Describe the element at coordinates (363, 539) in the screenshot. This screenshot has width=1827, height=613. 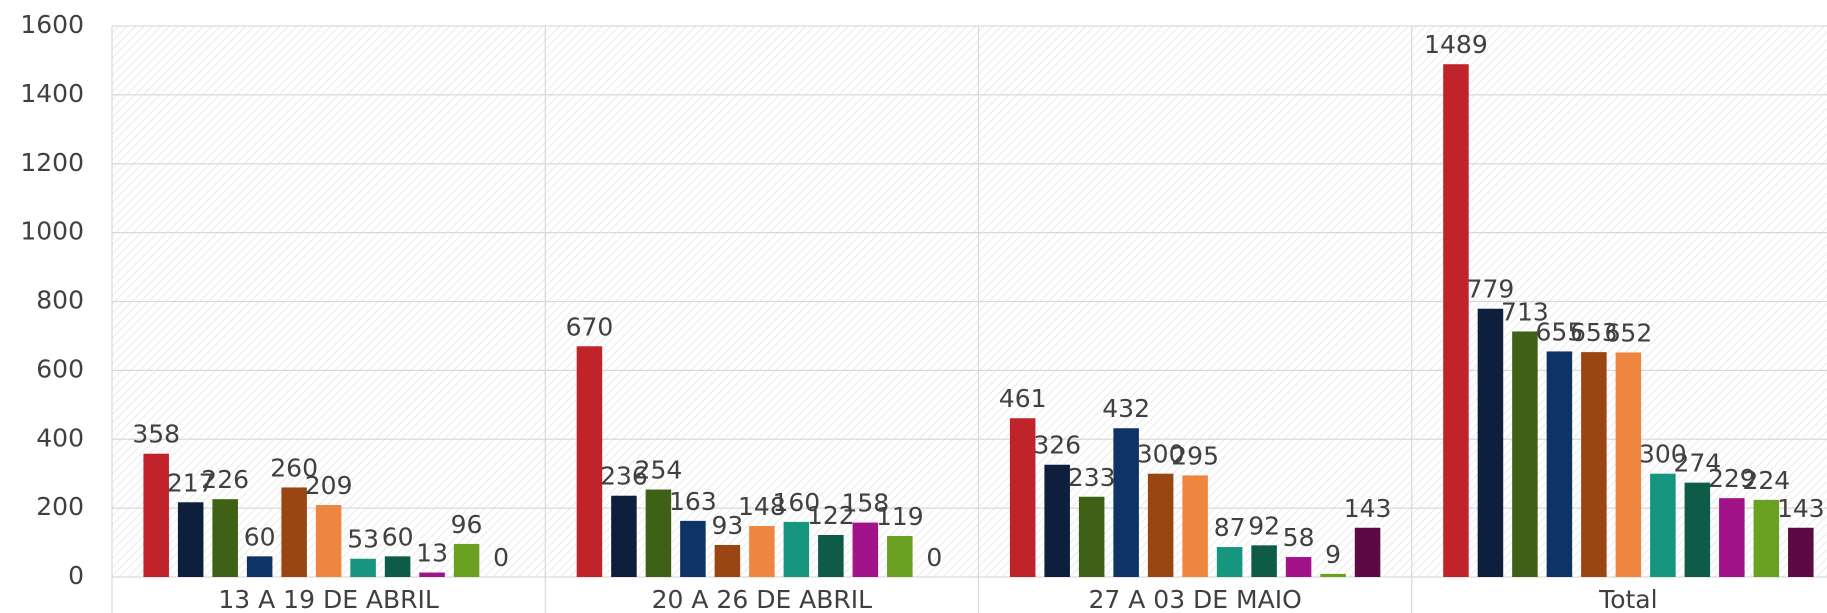
I see `data-label: 53` at that location.